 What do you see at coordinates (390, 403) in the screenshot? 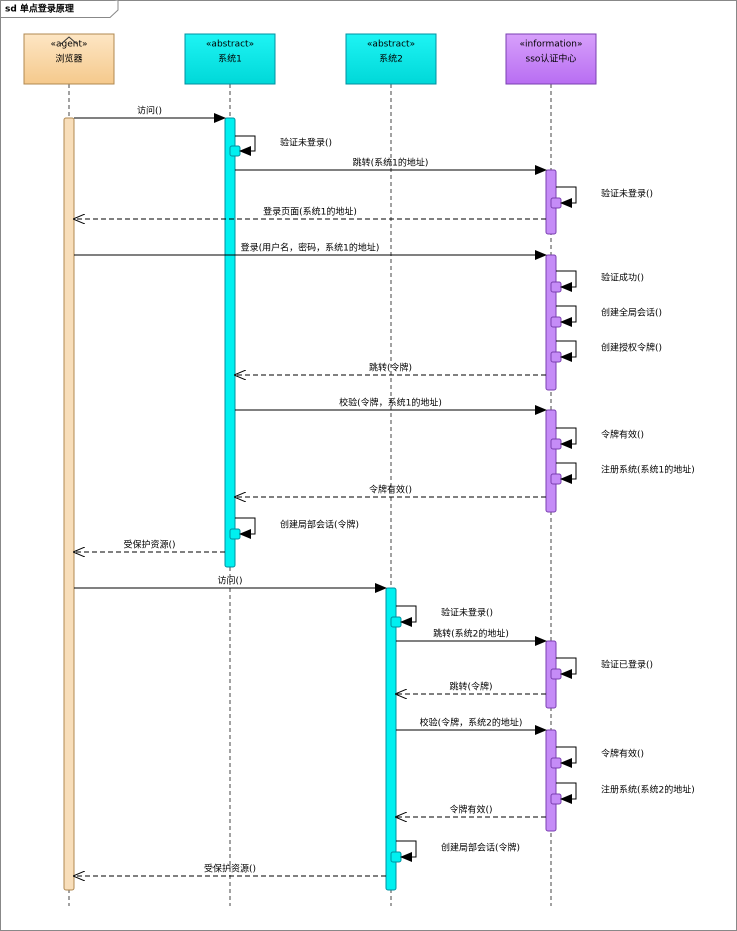
I see `message-label: 校验(令牌，系统1的地址)` at bounding box center [390, 403].